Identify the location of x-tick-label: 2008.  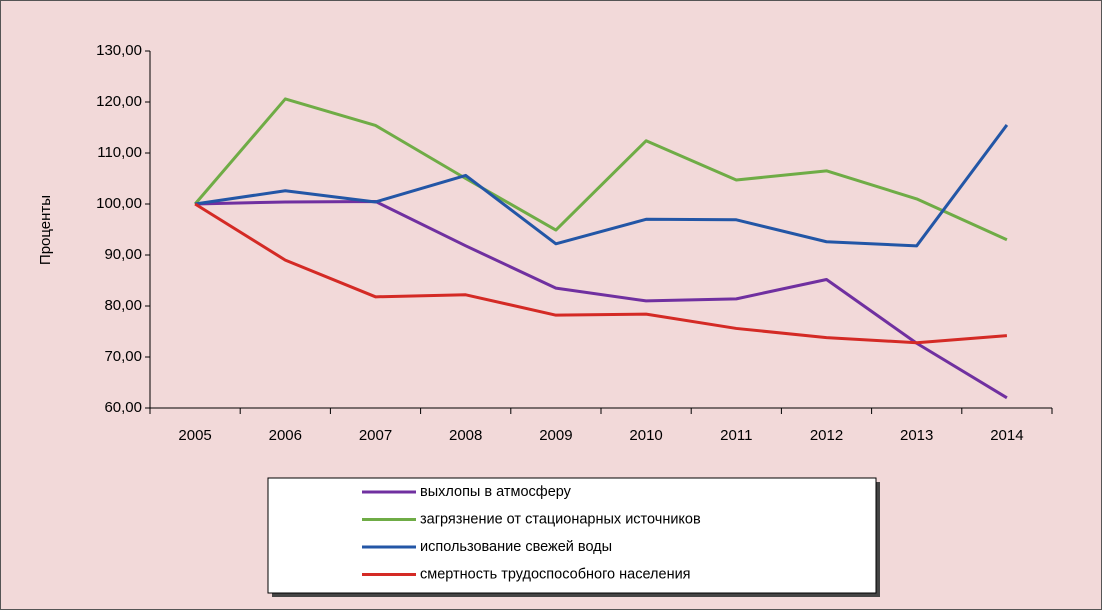
(465, 435).